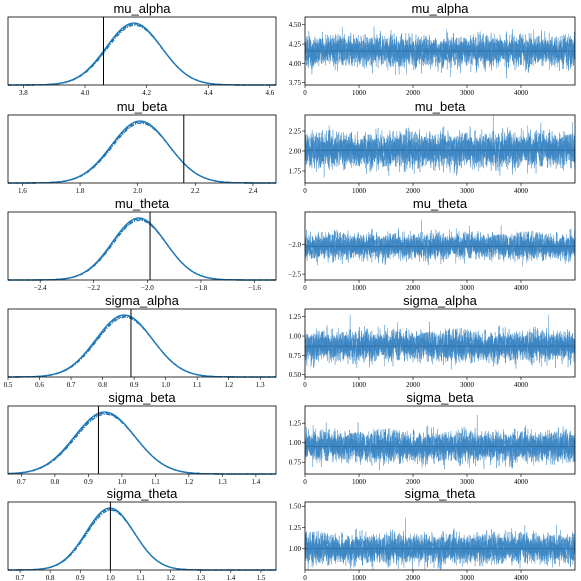 The height and width of the screenshot is (581, 581). Describe the element at coordinates (50, 577) in the screenshot. I see `x-tick-label: 0.8` at that location.